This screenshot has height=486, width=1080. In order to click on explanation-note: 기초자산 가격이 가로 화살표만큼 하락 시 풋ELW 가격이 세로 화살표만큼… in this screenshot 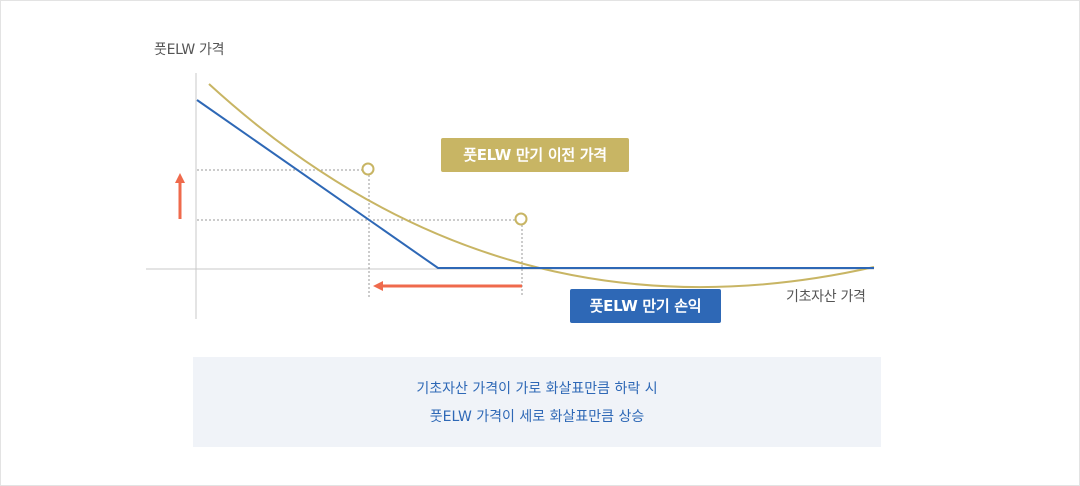, I will do `click(537, 402)`.